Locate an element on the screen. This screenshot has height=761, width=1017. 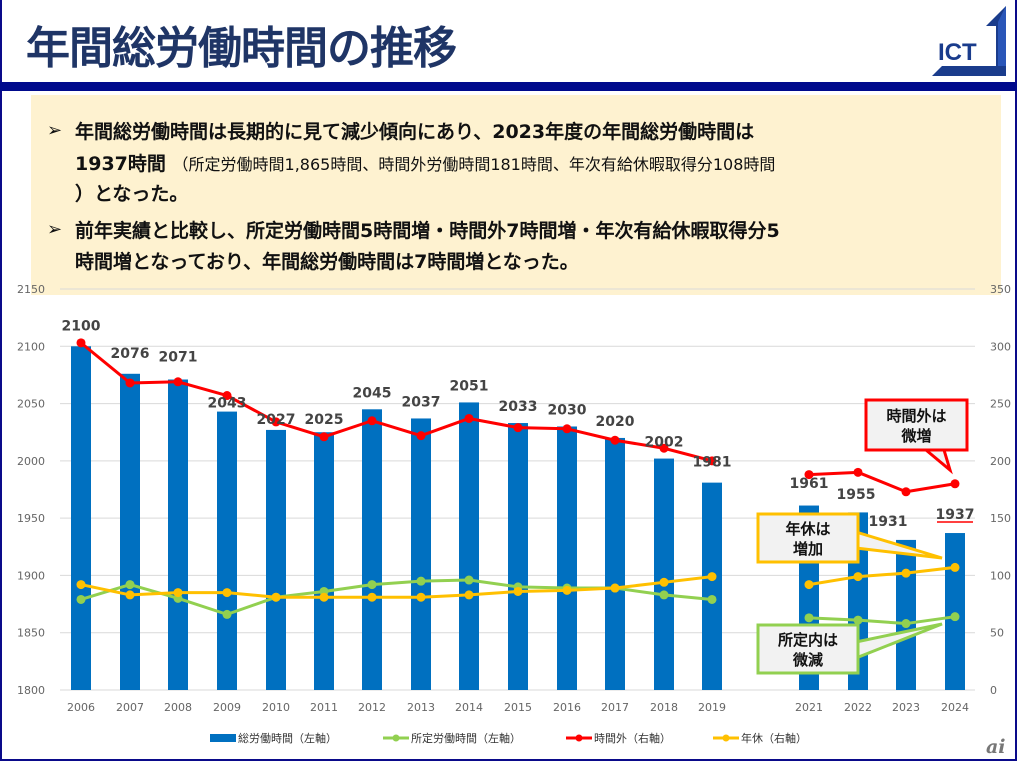
legend-swatch-bar is located at coordinates (223, 738).